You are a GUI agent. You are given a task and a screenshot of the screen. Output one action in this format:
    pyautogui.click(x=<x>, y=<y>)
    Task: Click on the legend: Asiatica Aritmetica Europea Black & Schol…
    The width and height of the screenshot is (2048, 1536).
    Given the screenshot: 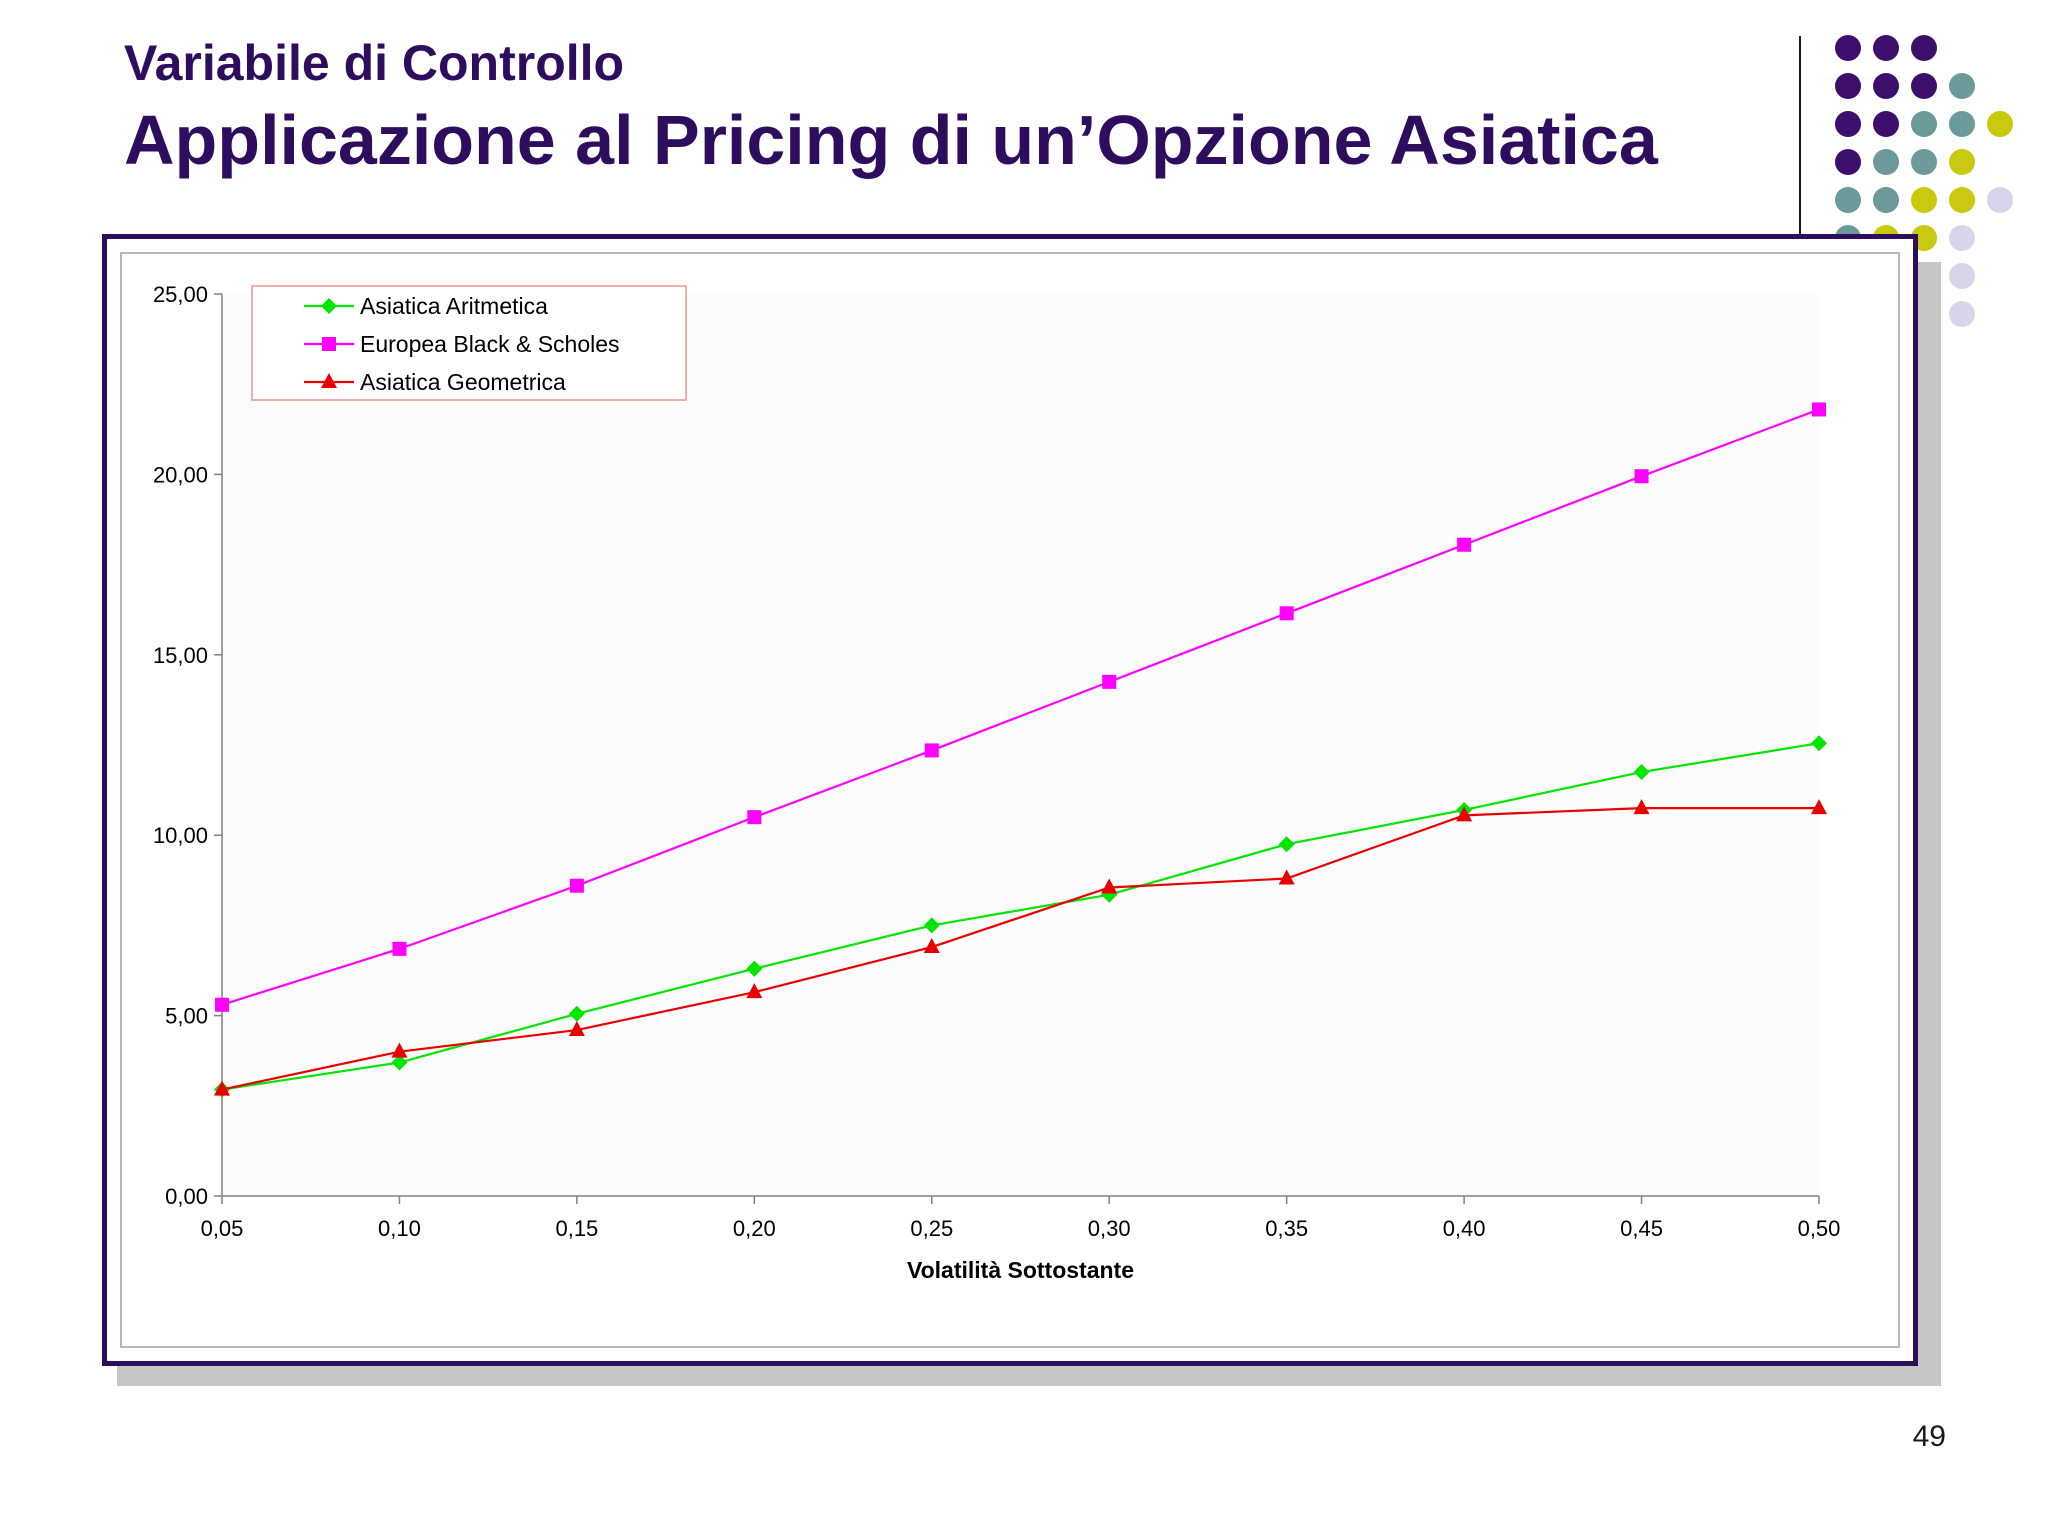 What is the action you would take?
    pyautogui.click(x=469, y=343)
    